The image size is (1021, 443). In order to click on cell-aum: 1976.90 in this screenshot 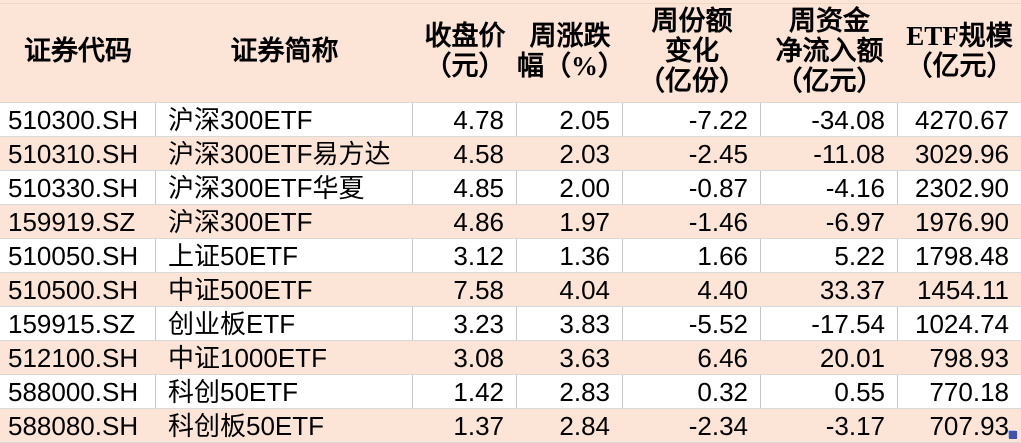, I will do `click(962, 221)`.